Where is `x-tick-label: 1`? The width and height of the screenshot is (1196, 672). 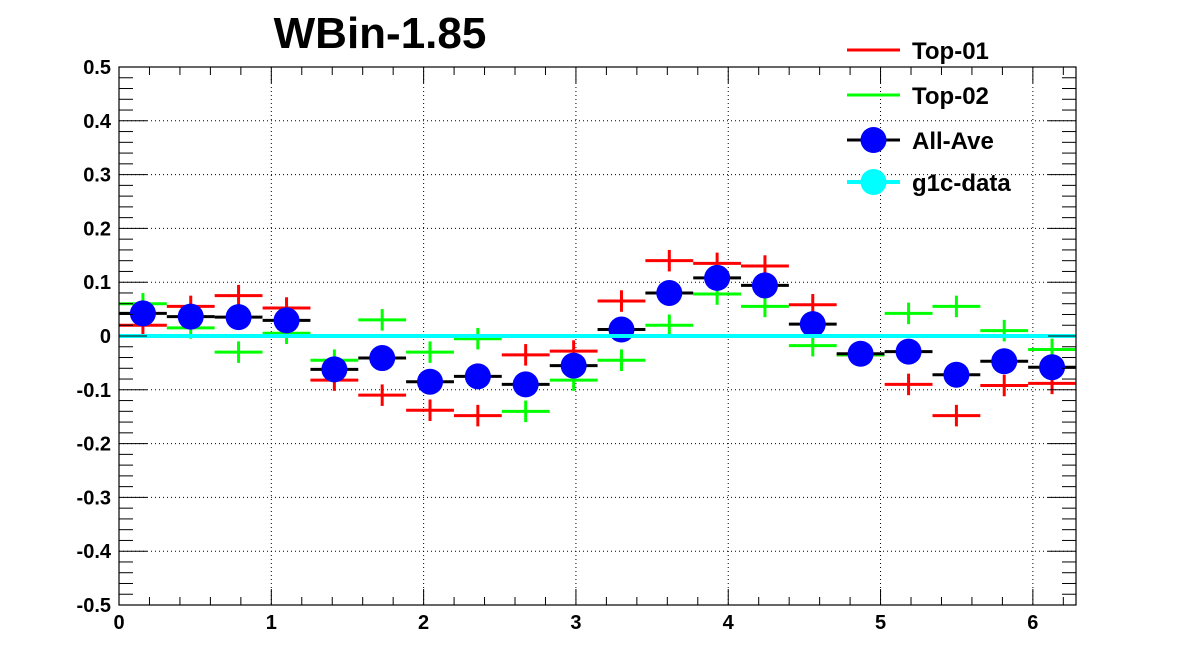 x-tick-label: 1 is located at coordinates (271, 623).